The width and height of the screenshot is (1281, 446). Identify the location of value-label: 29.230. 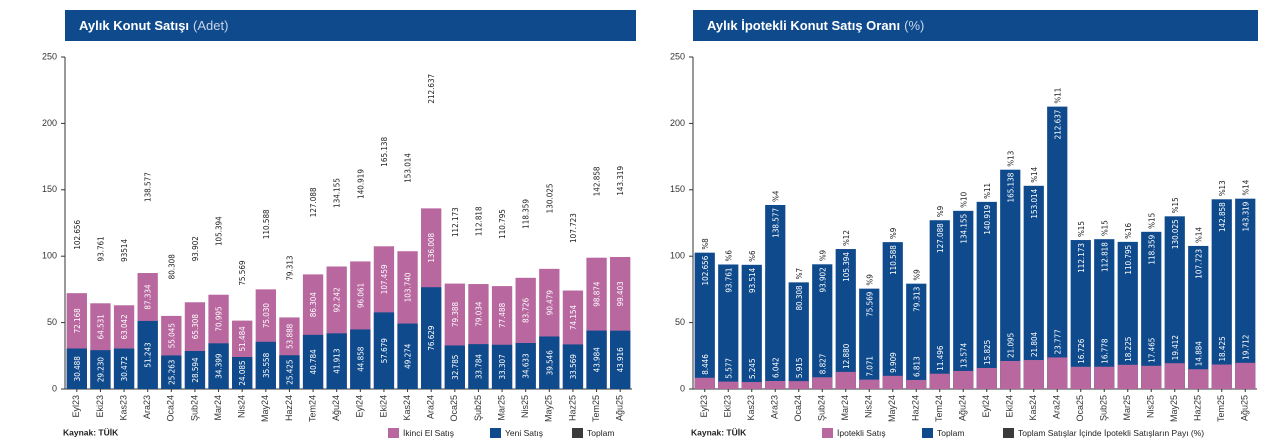
(100, 370).